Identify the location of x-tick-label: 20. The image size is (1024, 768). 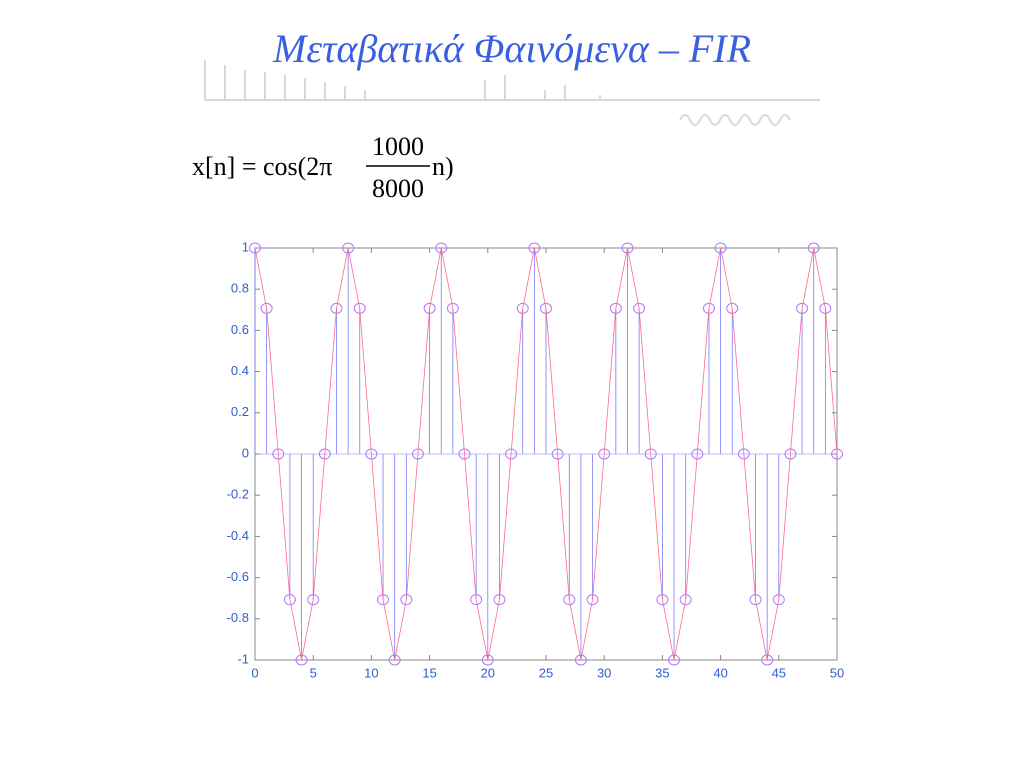
(488, 672).